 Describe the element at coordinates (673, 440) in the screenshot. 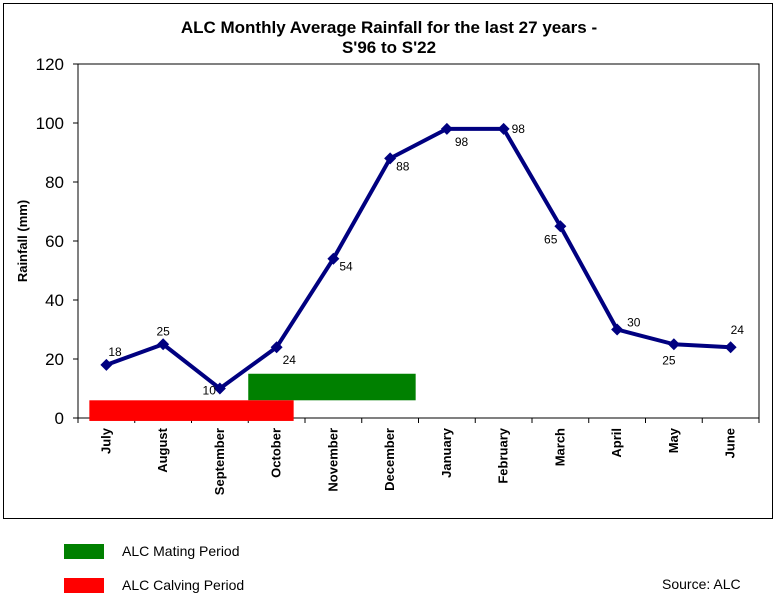

I see `x-tick-label: May` at that location.